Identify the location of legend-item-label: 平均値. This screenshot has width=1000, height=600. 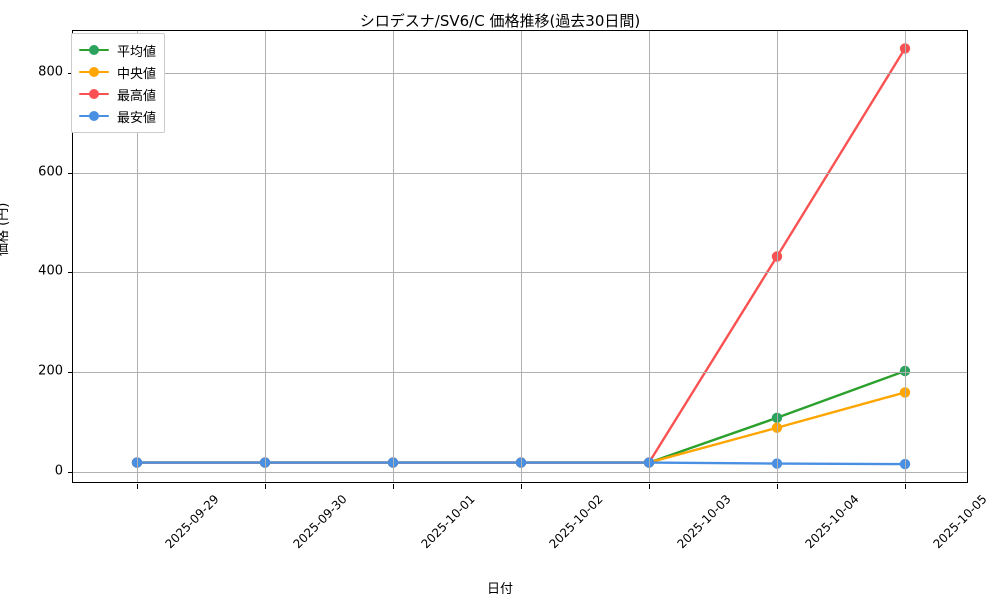
(137, 52).